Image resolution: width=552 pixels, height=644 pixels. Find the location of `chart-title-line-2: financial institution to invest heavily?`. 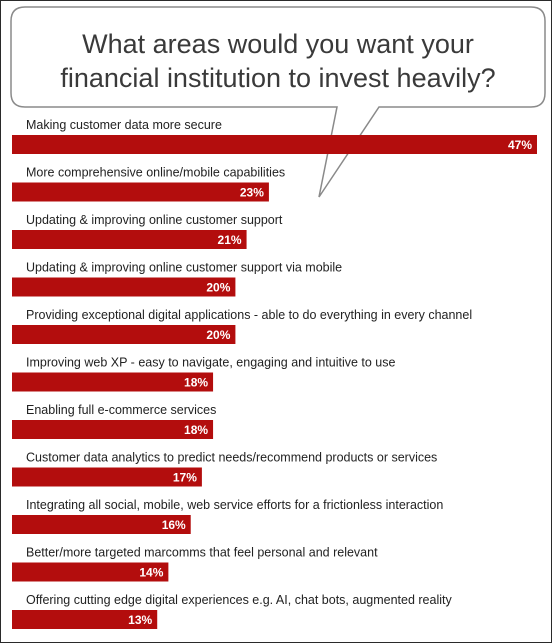

chart-title-line-2: financial institution to invest heavily? is located at coordinates (277, 78).